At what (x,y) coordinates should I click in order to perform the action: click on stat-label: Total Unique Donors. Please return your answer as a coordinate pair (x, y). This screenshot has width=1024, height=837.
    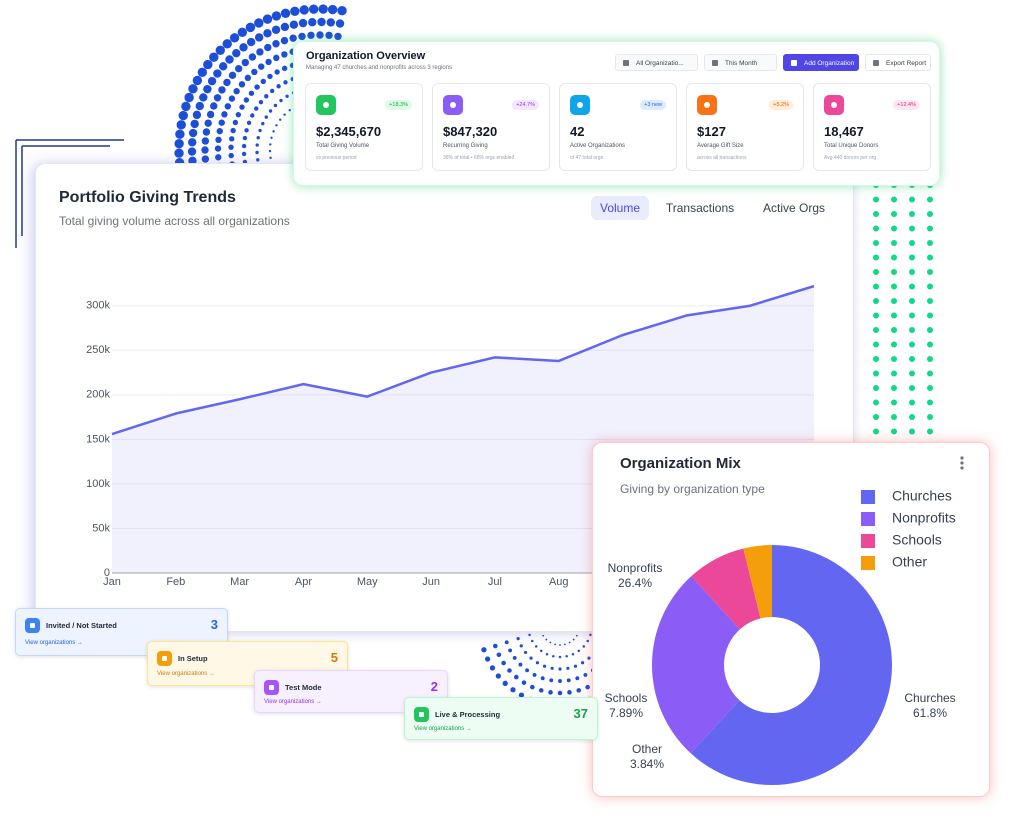
    Looking at the image, I should click on (851, 146).